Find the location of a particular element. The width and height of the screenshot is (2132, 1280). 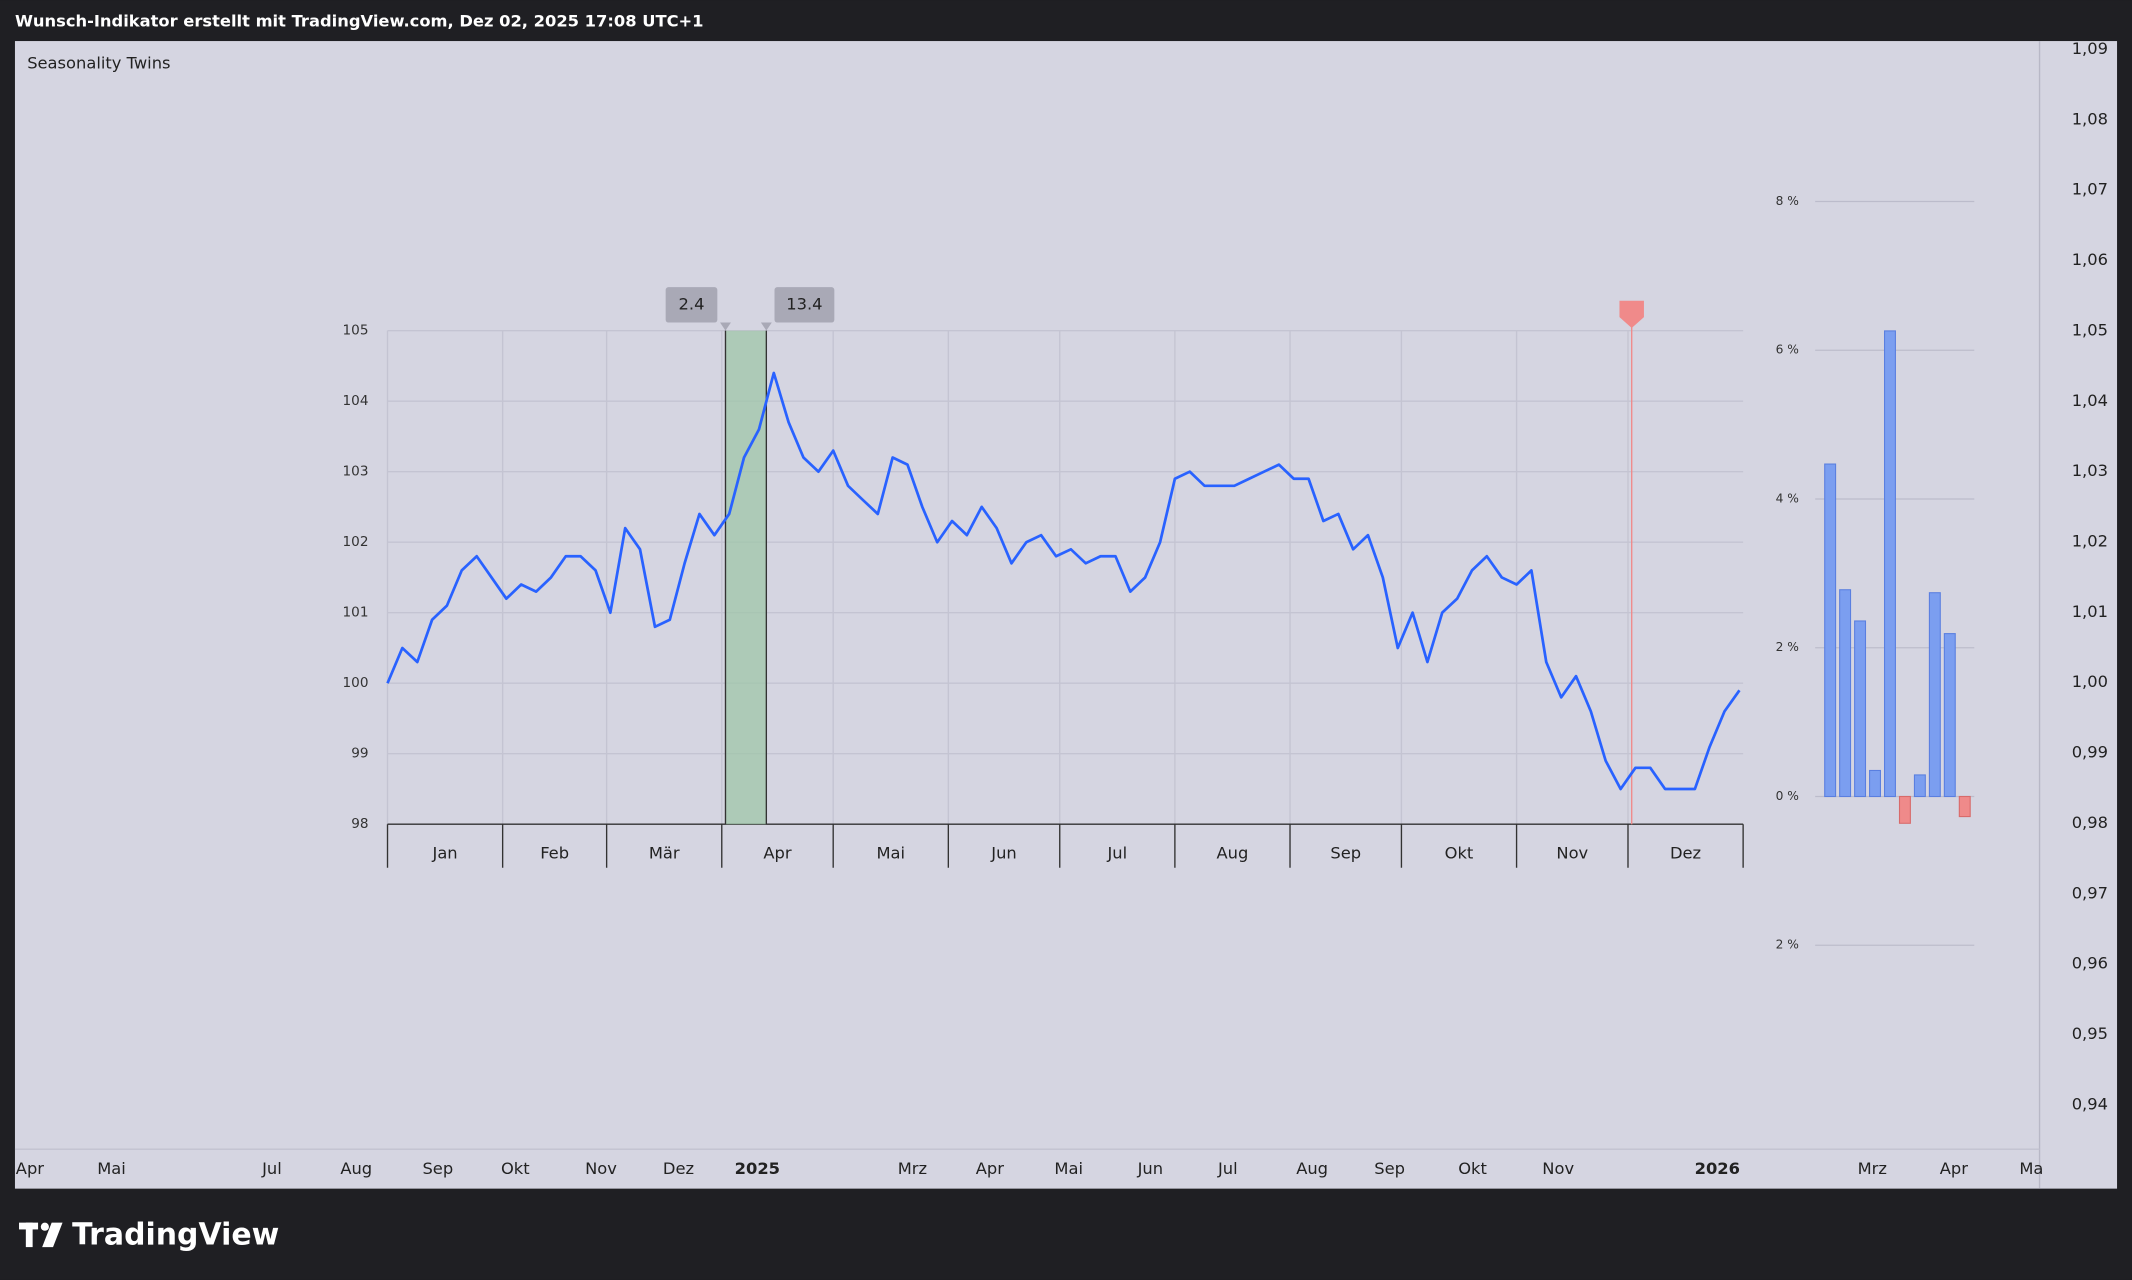

x-tick-label: Mai is located at coordinates (890, 853).